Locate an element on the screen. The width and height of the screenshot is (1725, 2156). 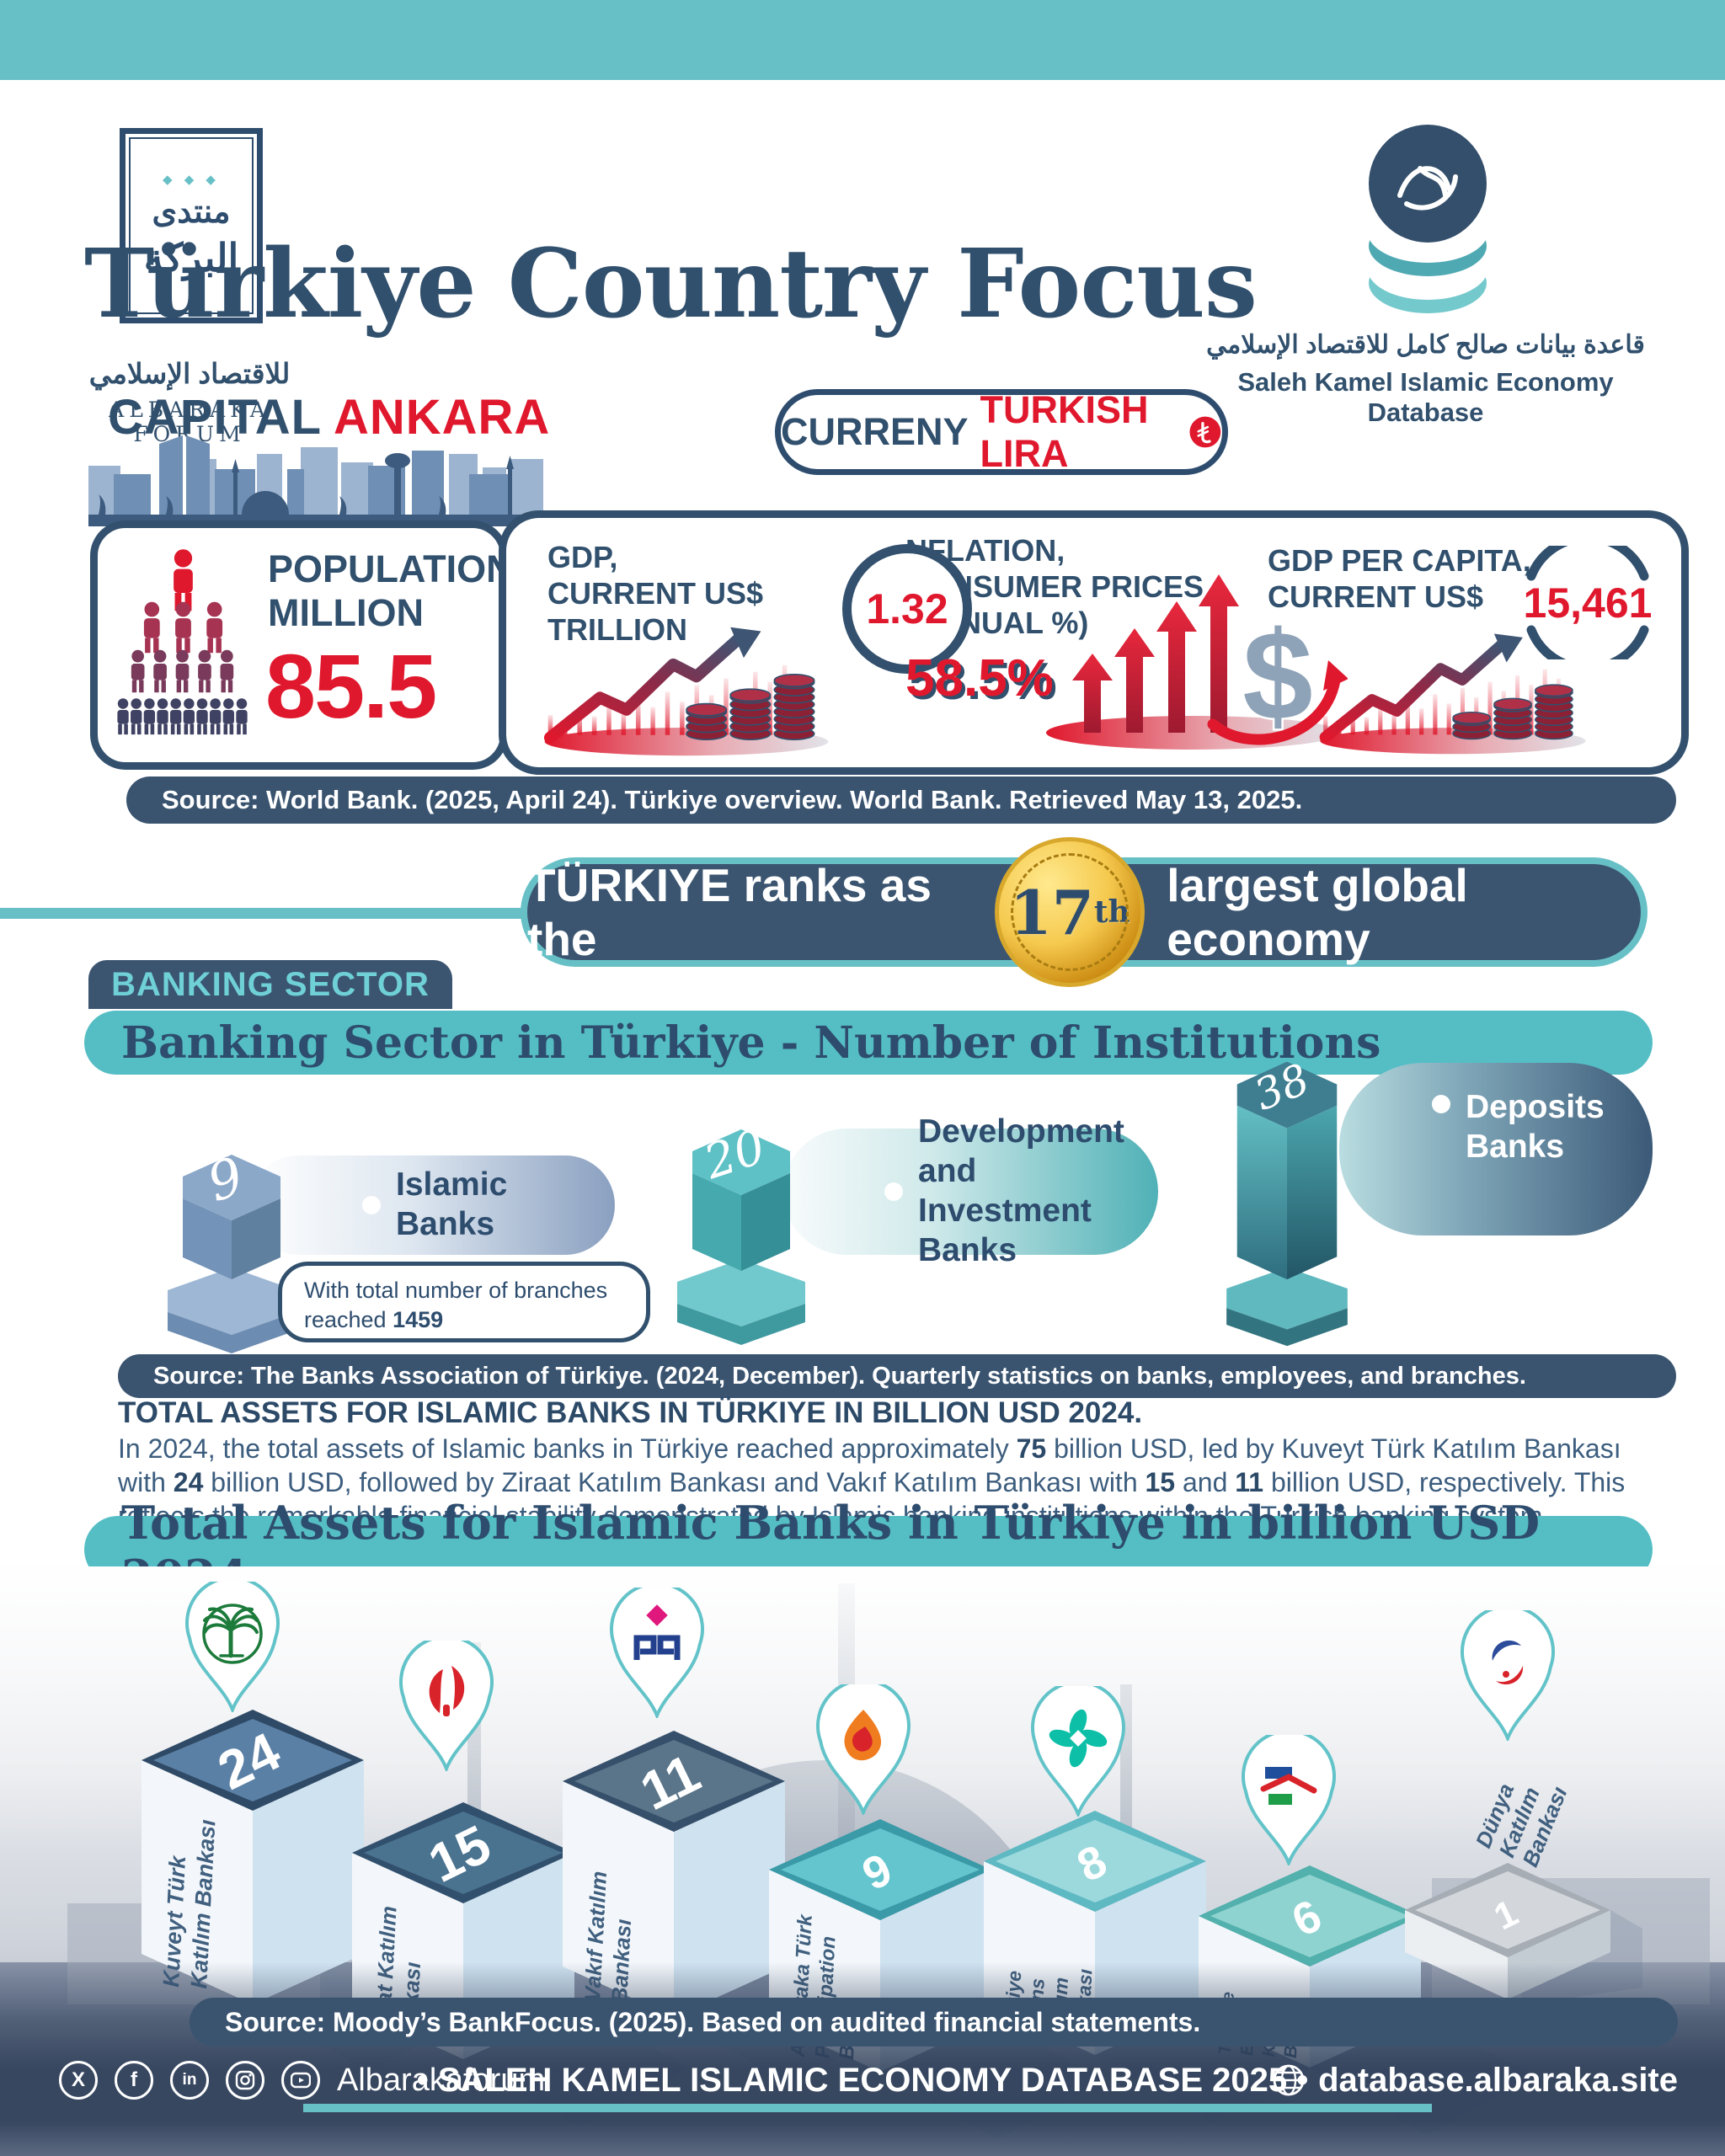
albaraka-forum-logo: ◆ ◆ ◆ منتدى البركة is located at coordinates (191, 225).